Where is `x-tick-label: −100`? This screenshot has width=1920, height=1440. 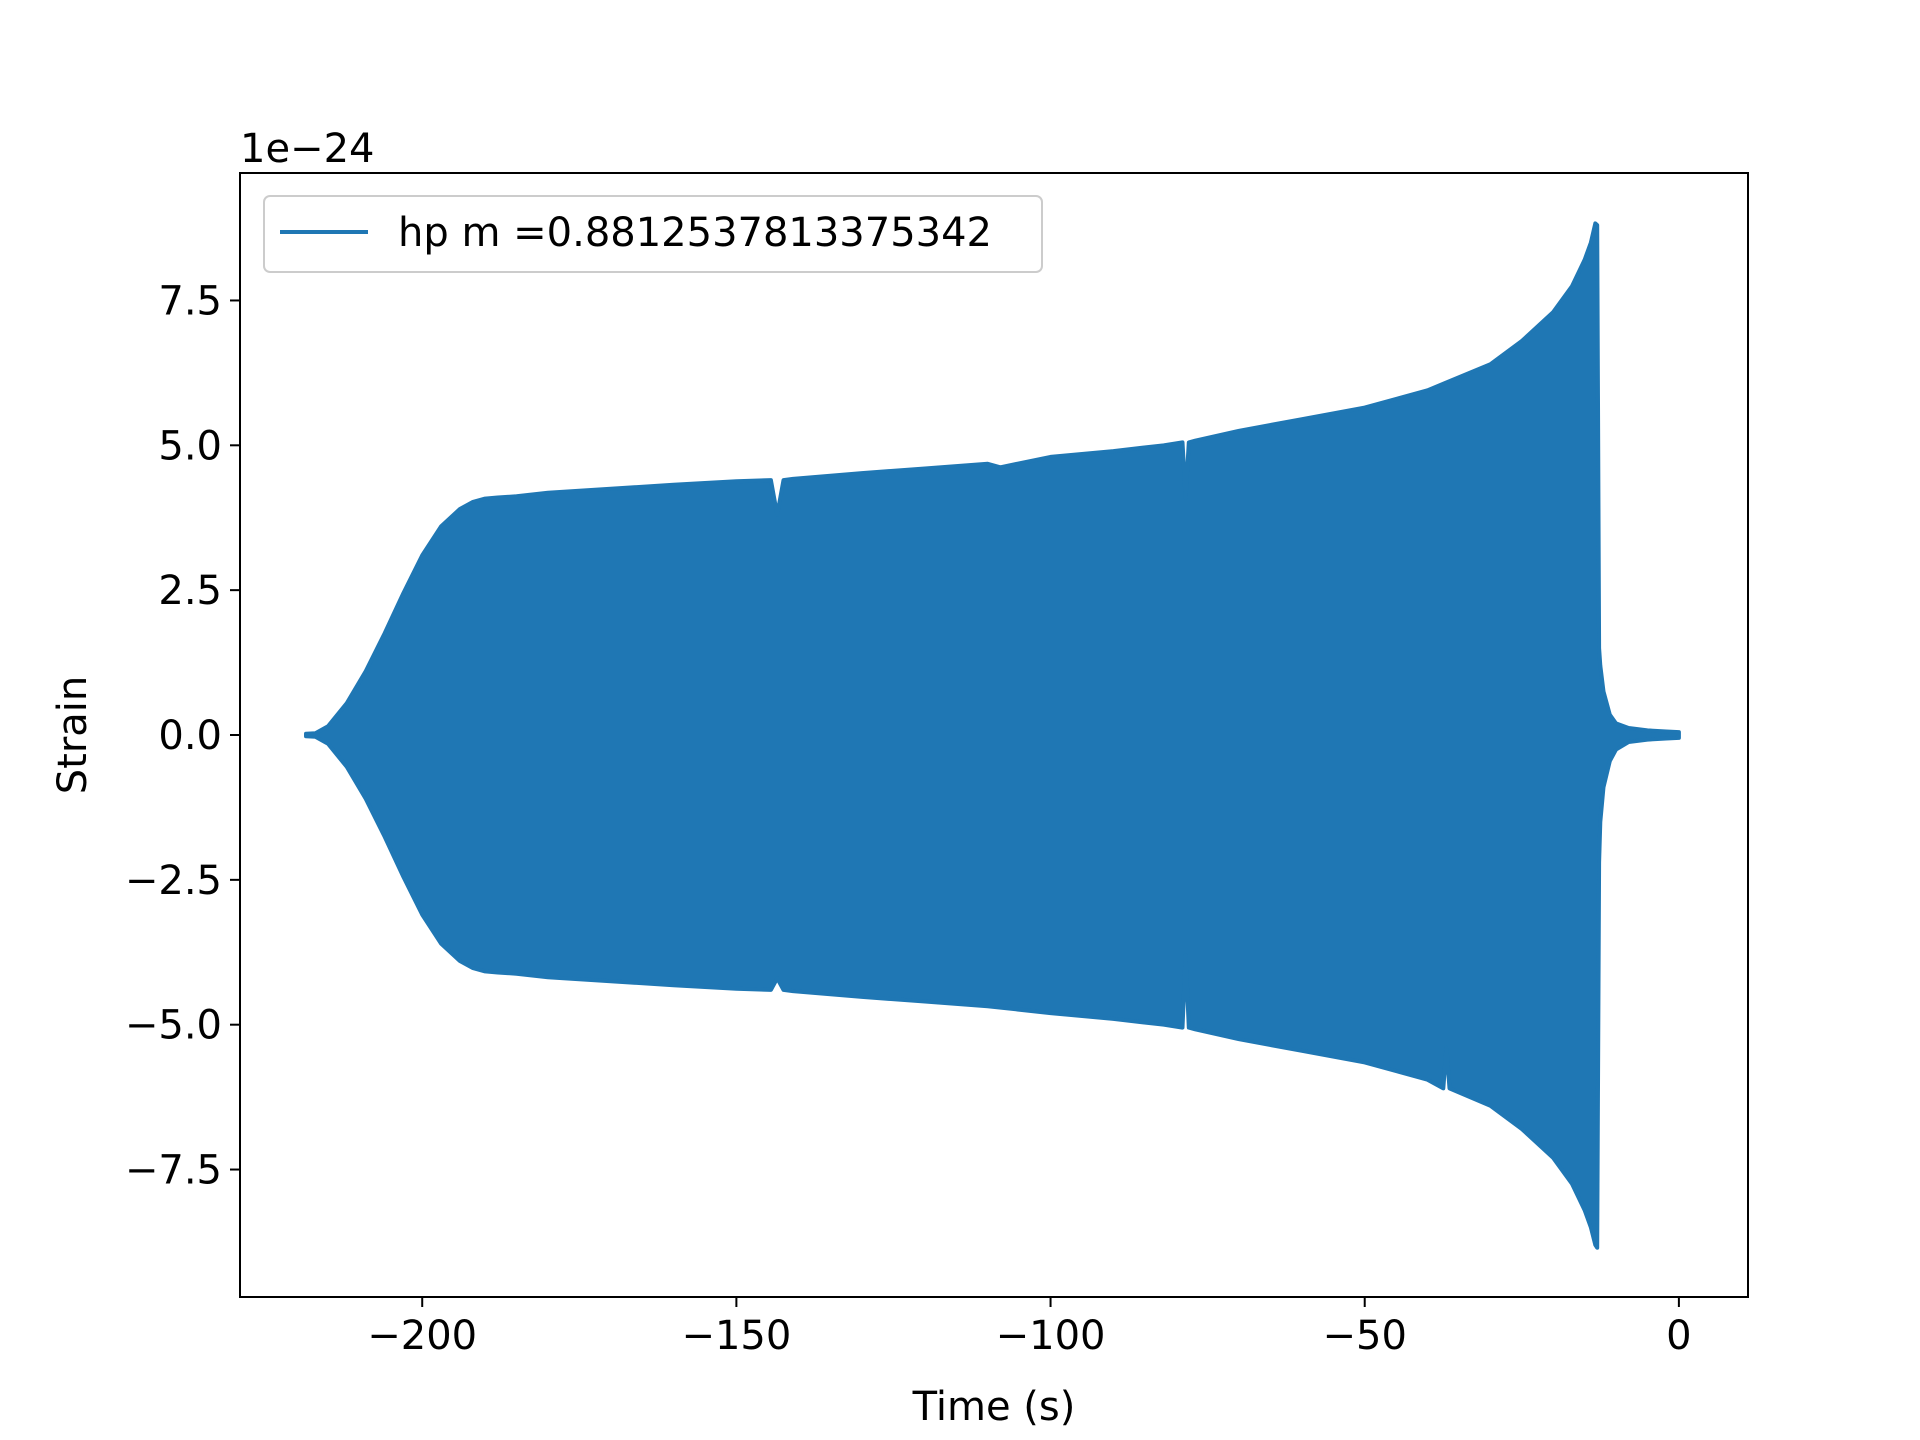
x-tick-label: −100 is located at coordinates (1051, 1336).